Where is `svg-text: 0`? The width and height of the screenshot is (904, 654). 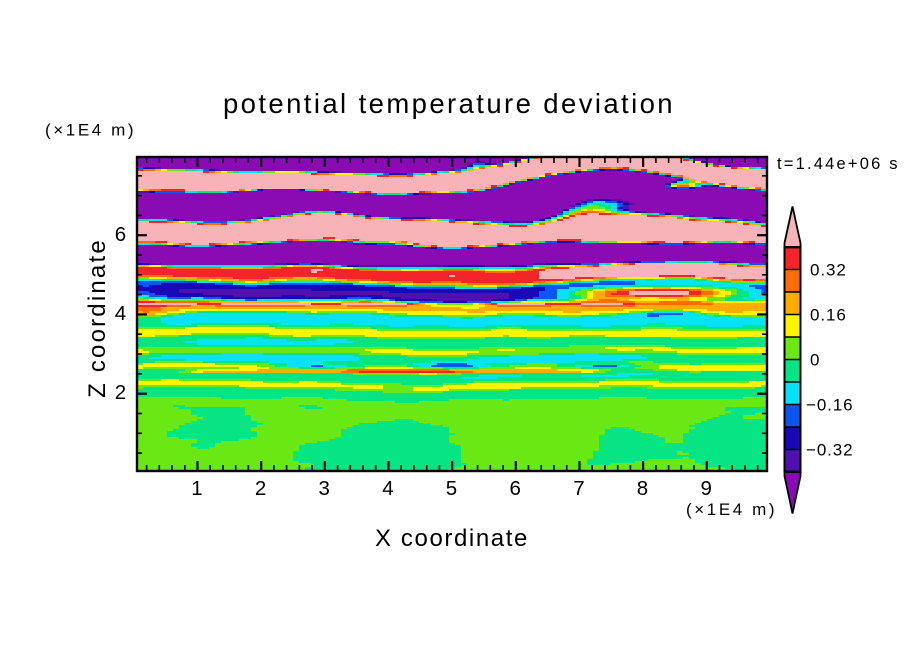
svg-text: 0 is located at coordinates (815, 360).